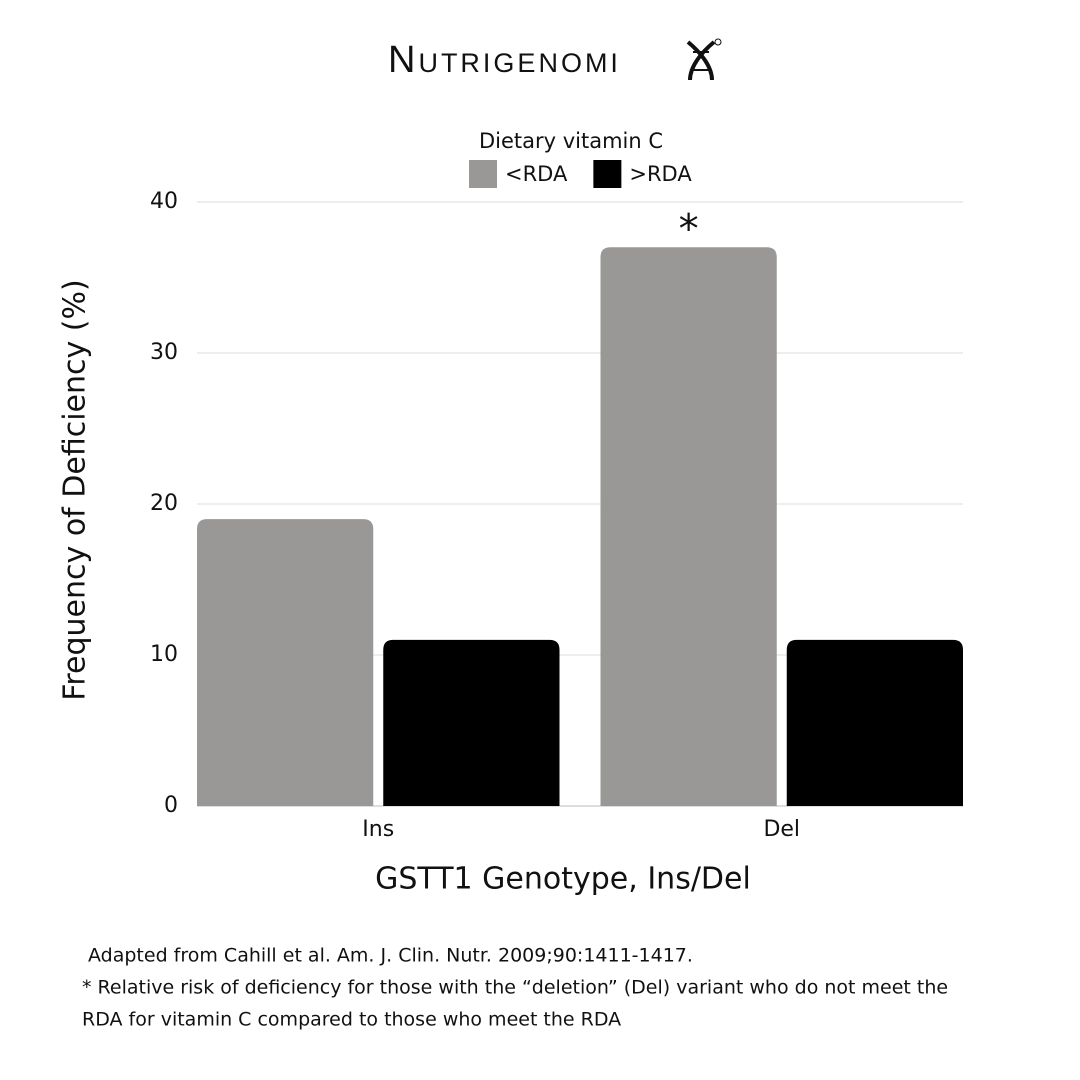 The height and width of the screenshot is (1080, 1080). I want to click on brand: Nutrigenomi, so click(504, 60).